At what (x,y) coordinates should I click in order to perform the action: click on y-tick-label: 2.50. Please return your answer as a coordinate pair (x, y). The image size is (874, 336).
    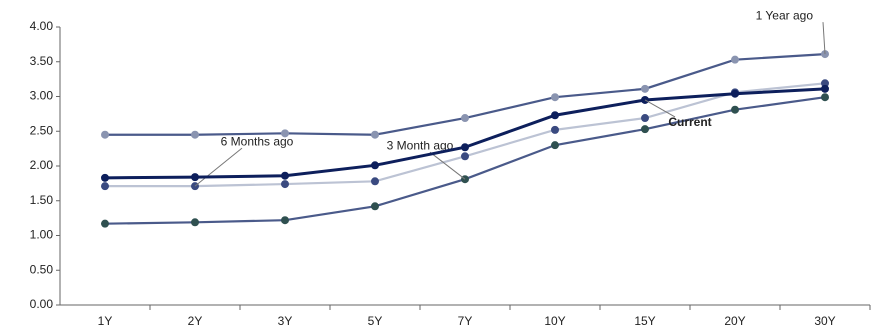
    Looking at the image, I should click on (42, 130).